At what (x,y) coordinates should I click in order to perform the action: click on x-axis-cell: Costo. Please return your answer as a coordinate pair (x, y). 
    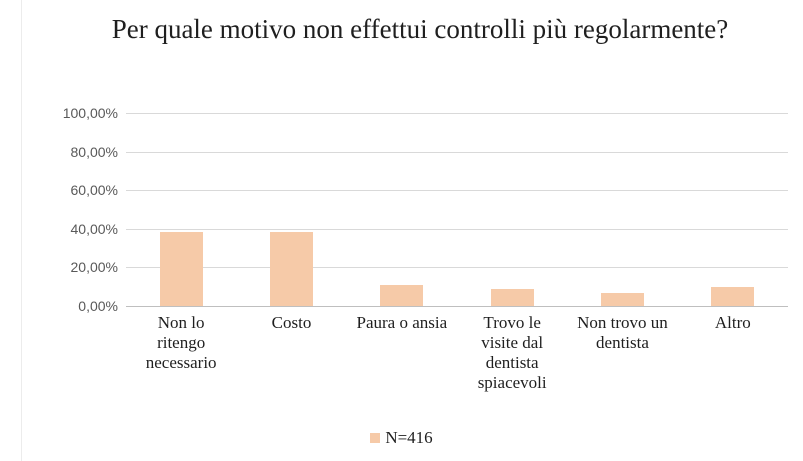
    Looking at the image, I should click on (291, 353).